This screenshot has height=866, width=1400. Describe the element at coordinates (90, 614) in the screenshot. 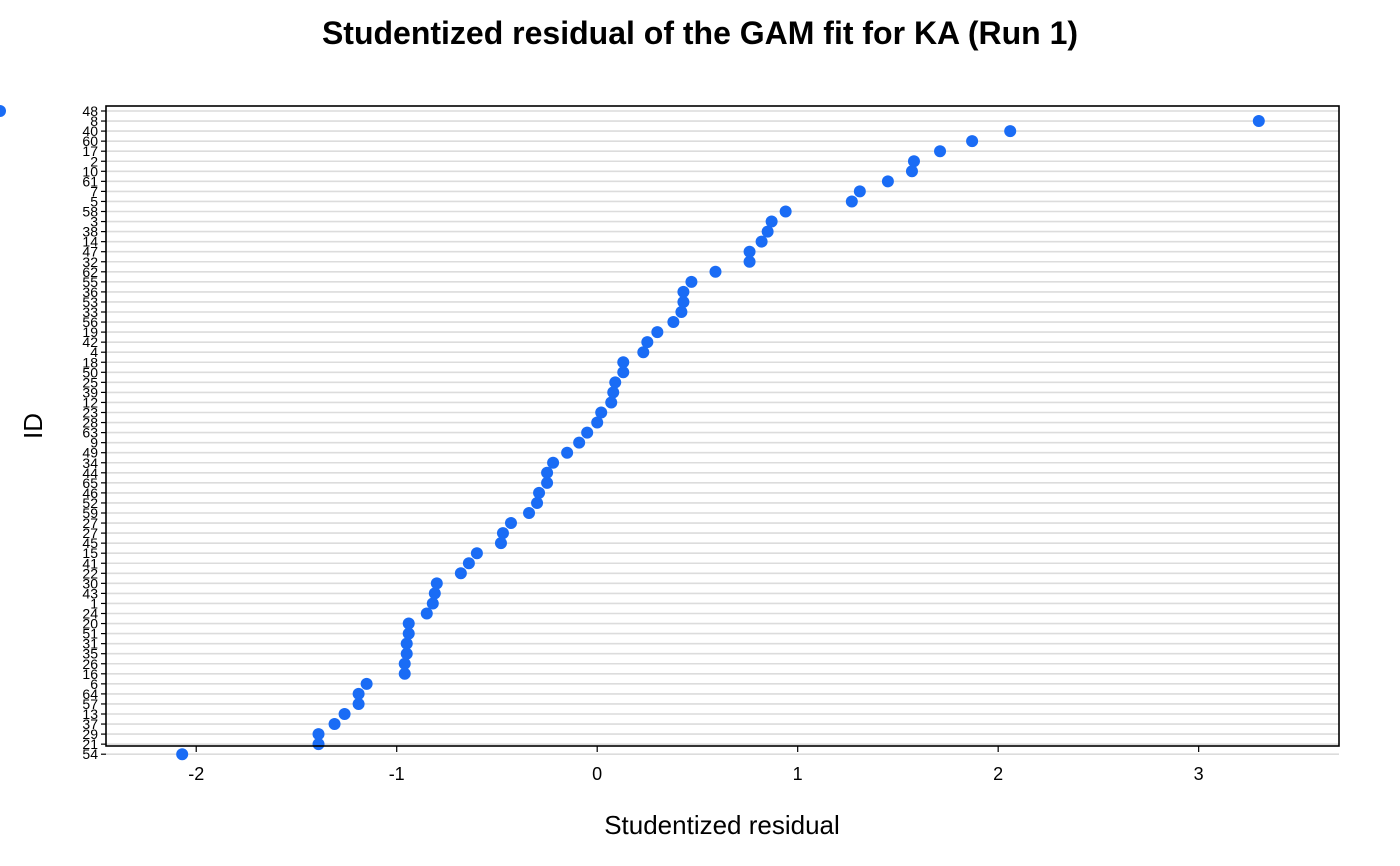

I see `y-tick-label: 24` at that location.